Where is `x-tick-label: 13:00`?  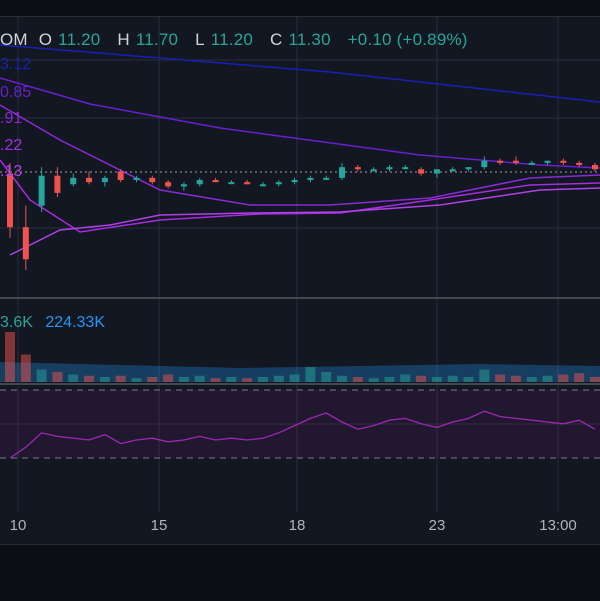 x-tick-label: 13:00 is located at coordinates (558, 525).